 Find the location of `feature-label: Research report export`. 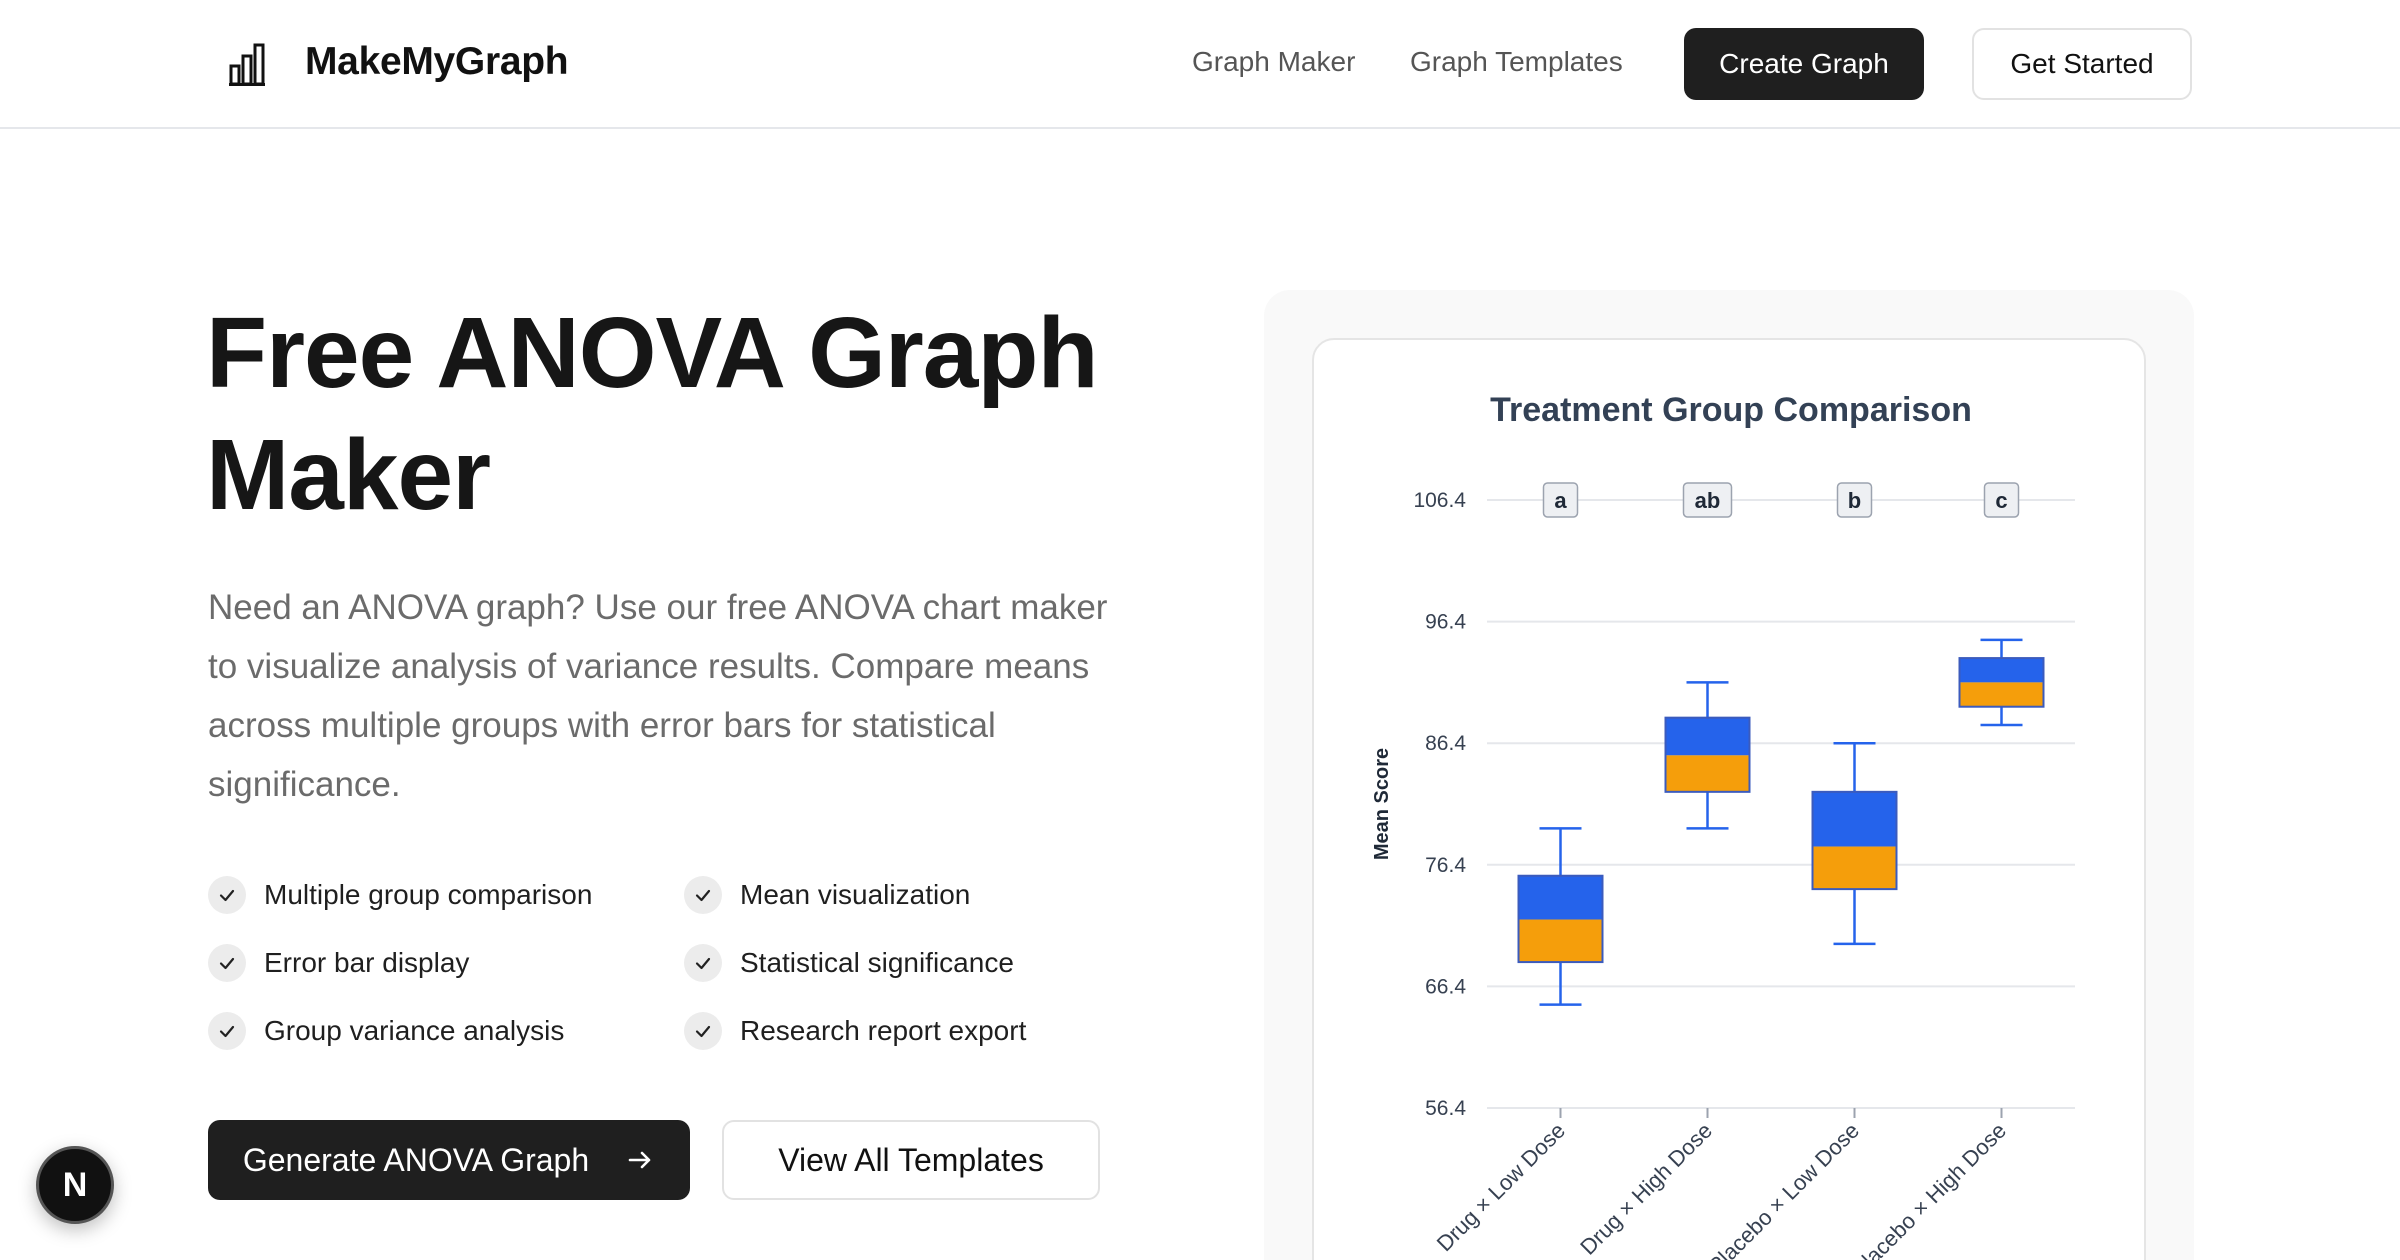

feature-label: Research report export is located at coordinates (883, 1030).